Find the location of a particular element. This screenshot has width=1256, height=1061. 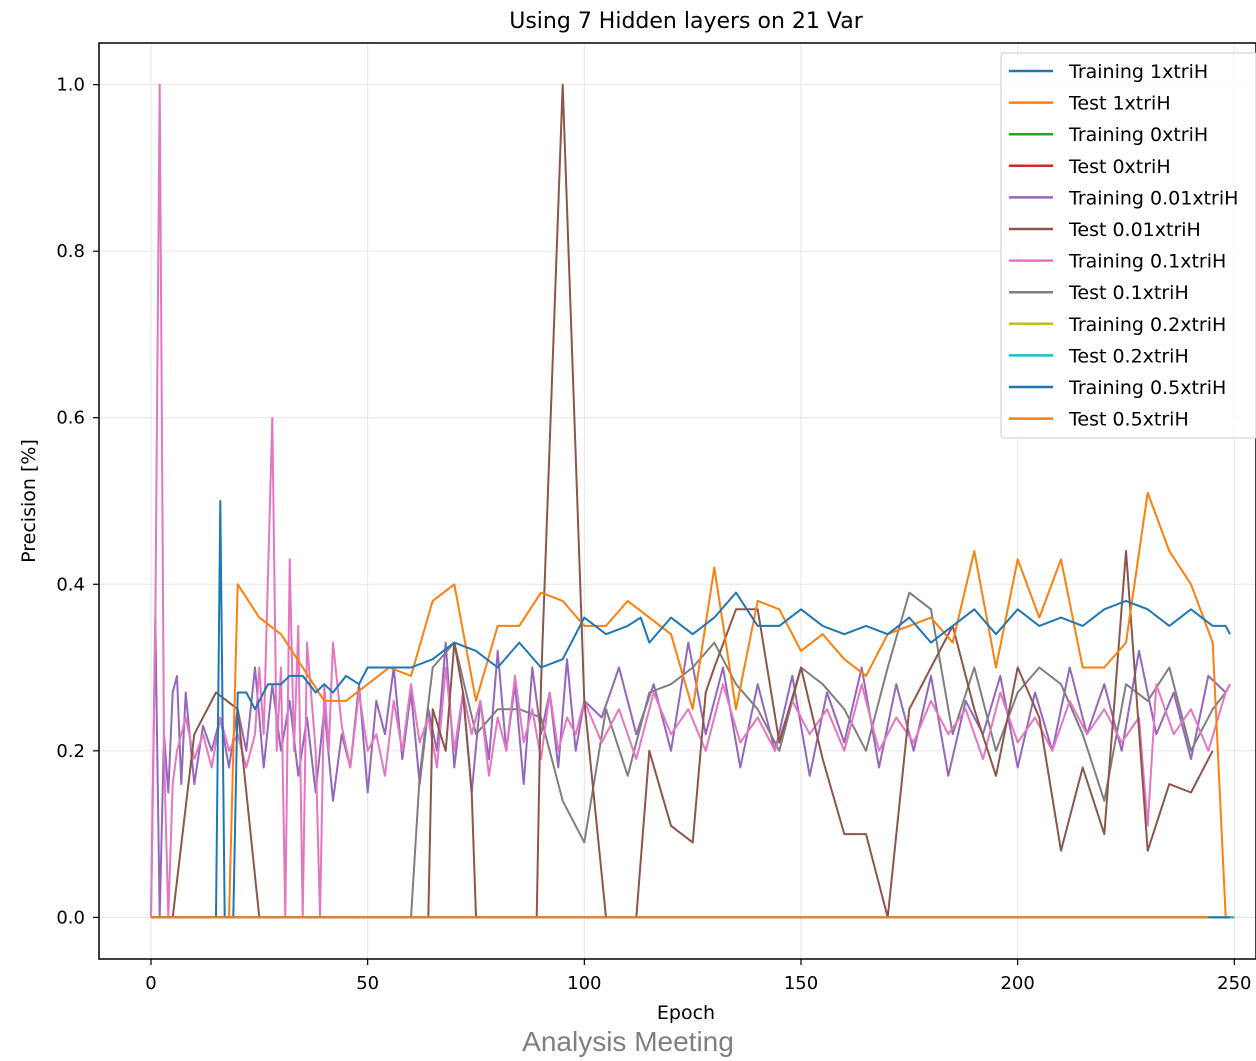

legend-label-3: Test 0xtriH is located at coordinates (1119, 167).